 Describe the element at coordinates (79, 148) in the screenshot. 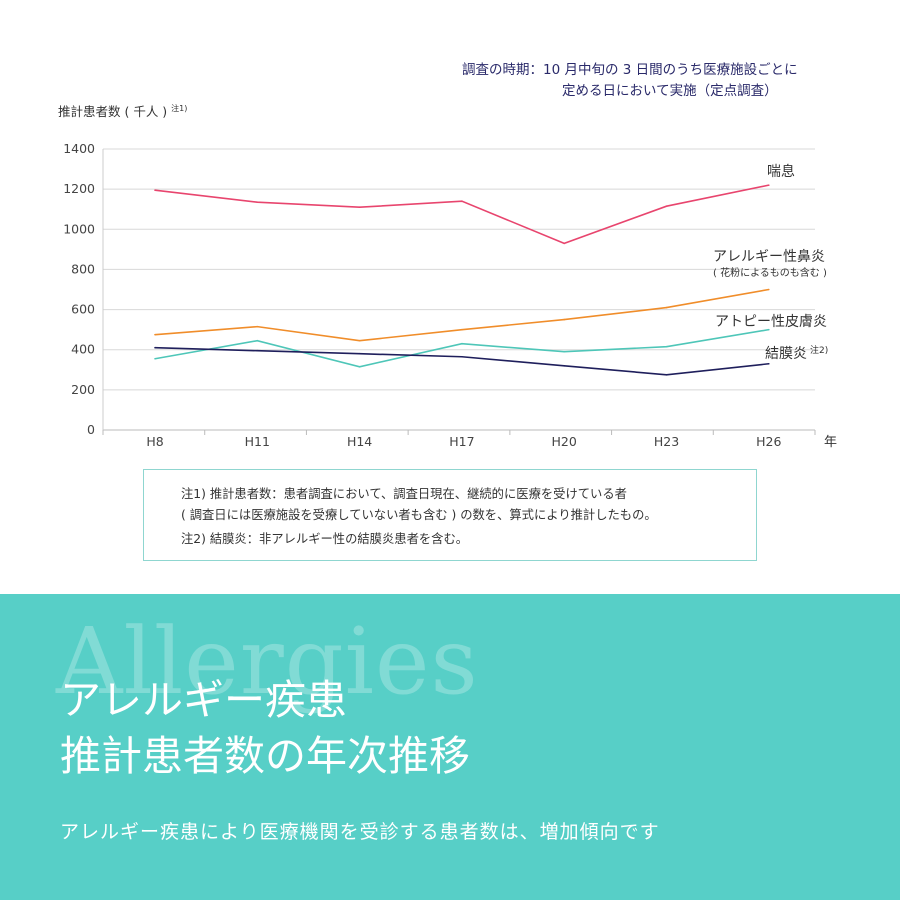

I see `y-tick-label: 1400` at that location.